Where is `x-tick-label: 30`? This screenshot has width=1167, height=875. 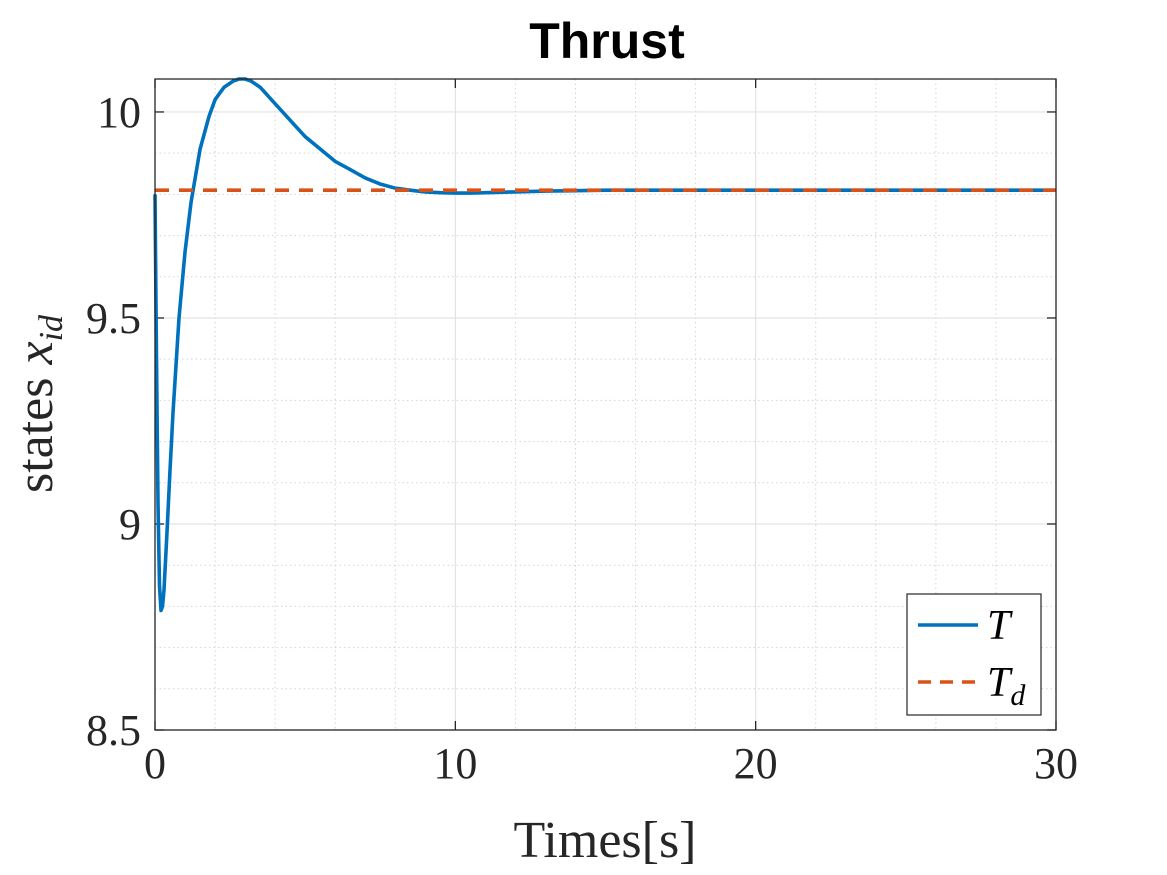
x-tick-label: 30 is located at coordinates (1056, 763).